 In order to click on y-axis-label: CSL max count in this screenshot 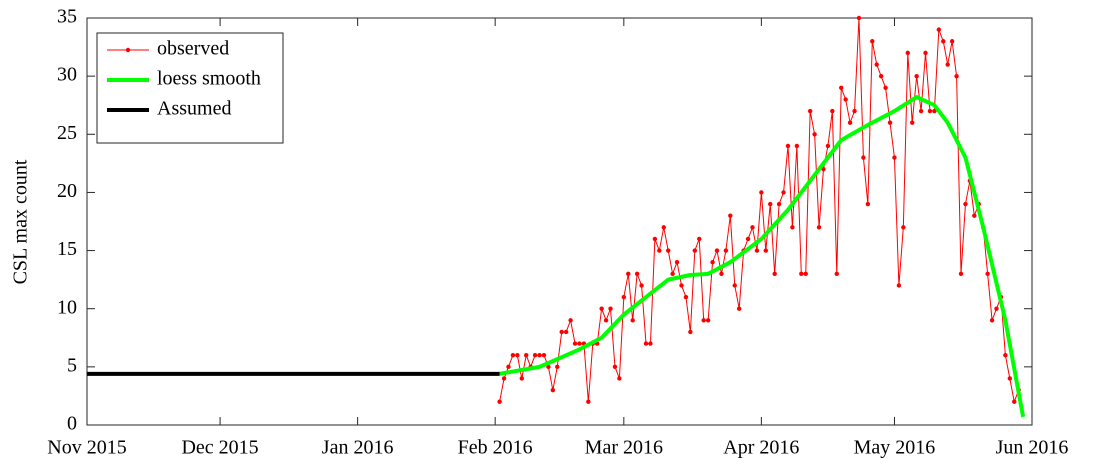, I will do `click(21, 221)`.